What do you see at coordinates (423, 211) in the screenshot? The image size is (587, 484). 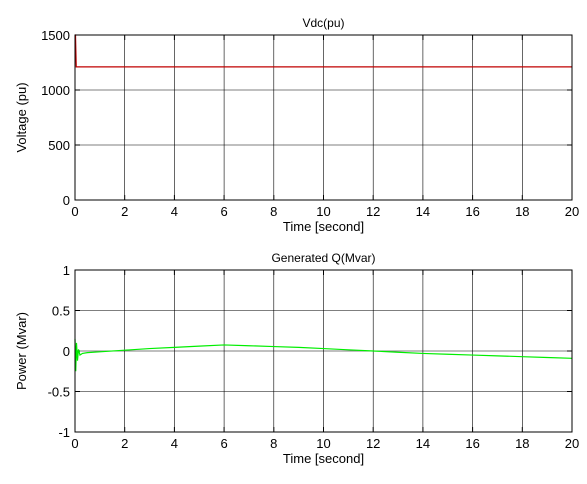 I see `vdc-x-tick-label: 14` at bounding box center [423, 211].